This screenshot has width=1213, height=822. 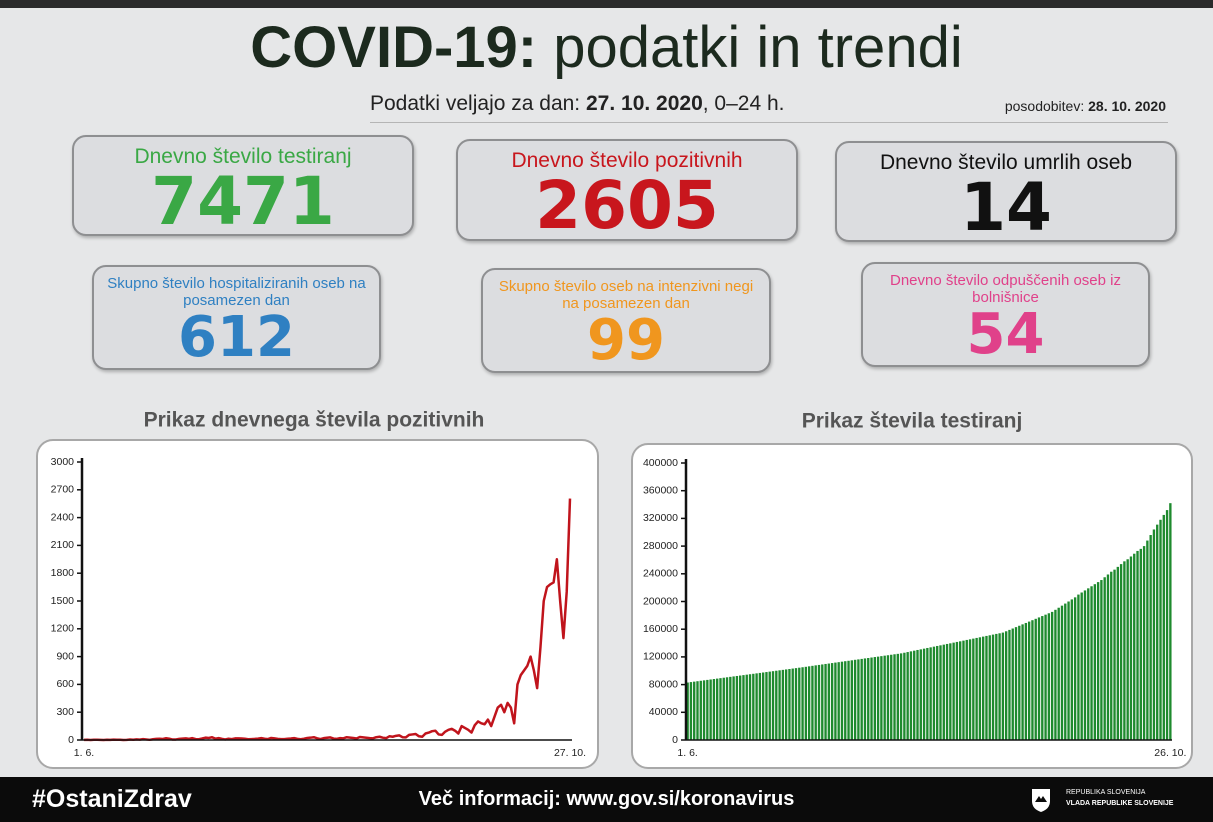 What do you see at coordinates (1044, 106) in the screenshot?
I see `updated-label: posodobitev:` at bounding box center [1044, 106].